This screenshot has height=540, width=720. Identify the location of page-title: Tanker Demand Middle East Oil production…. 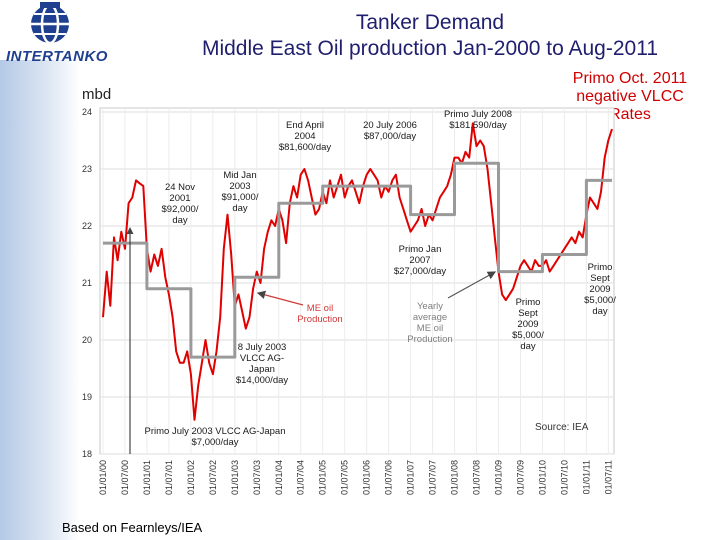
(430, 36).